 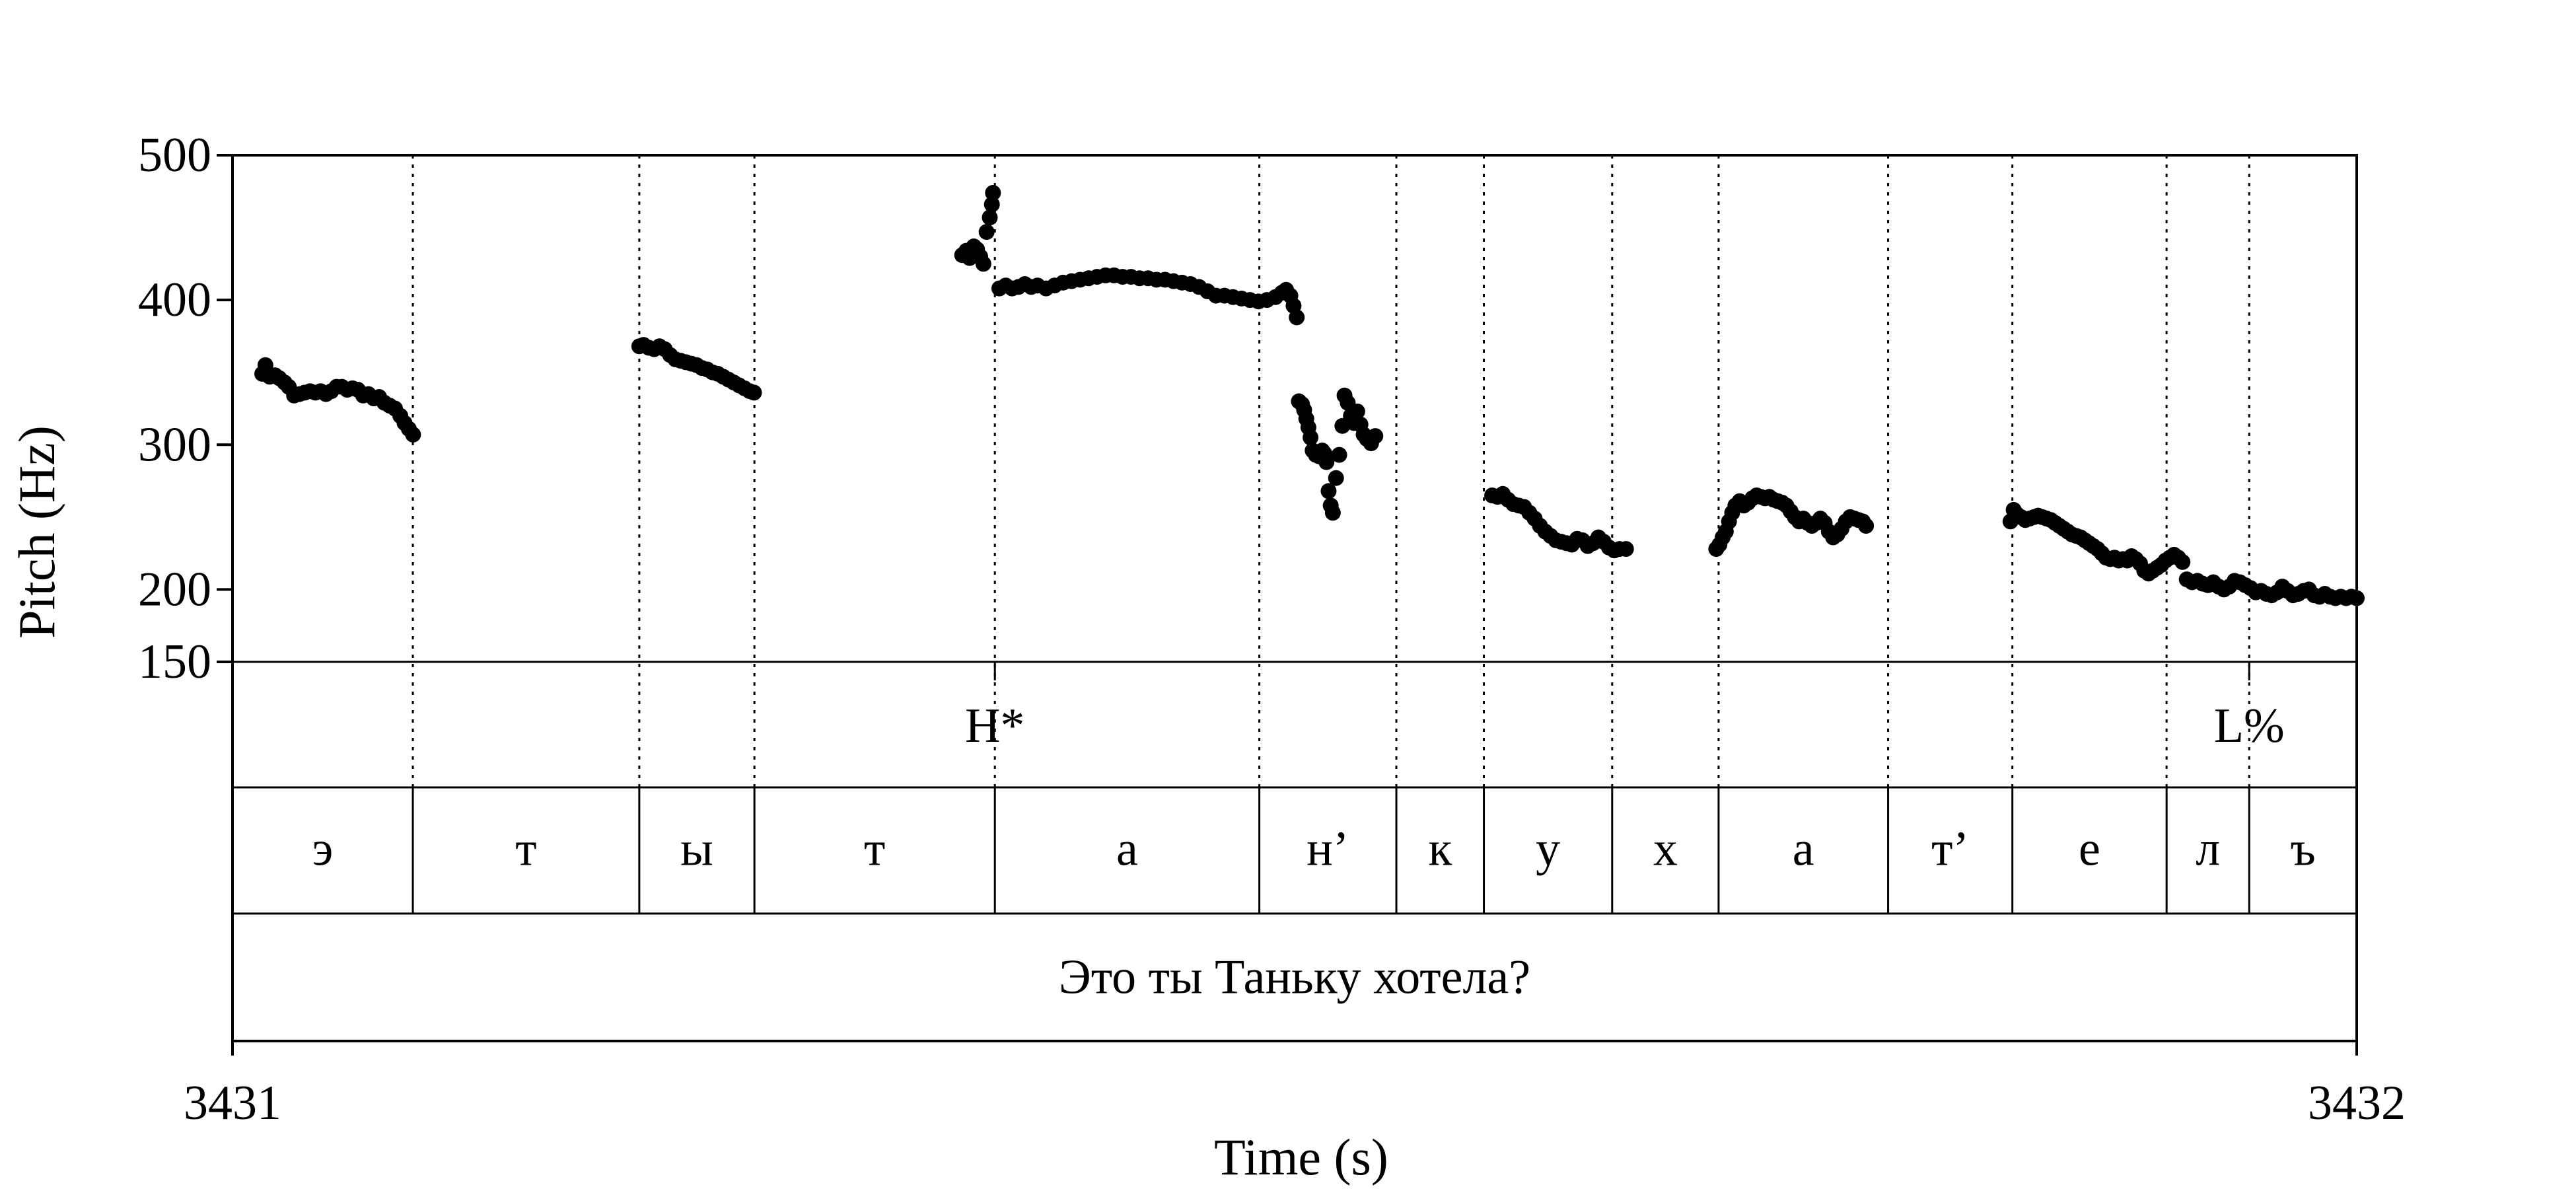 I want to click on x-tick-label: 3432, so click(x=2357, y=1103).